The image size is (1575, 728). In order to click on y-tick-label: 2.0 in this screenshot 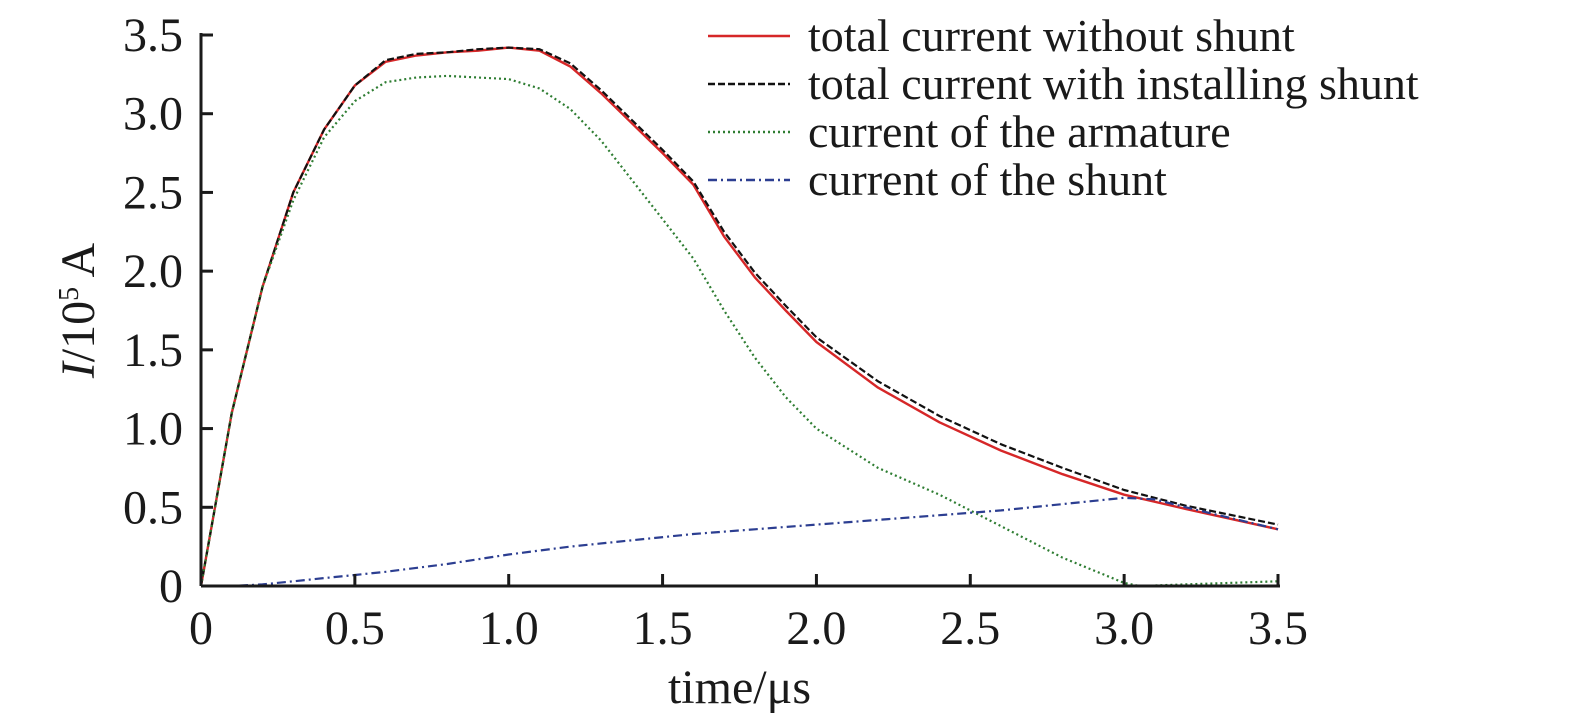, I will do `click(153, 271)`.